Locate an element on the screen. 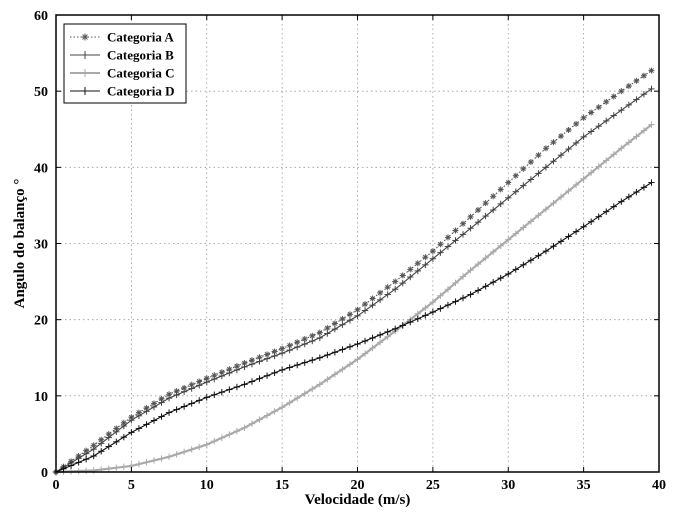 This screenshot has height=514, width=675. legend-categoria-a-marker is located at coordinates (85, 37).